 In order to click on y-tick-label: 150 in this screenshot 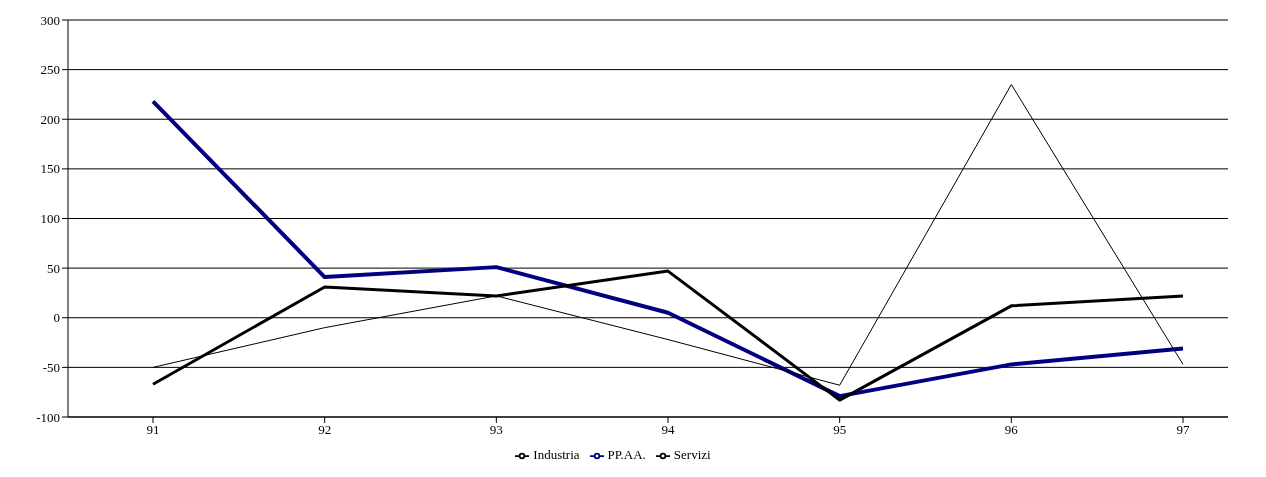, I will do `click(50, 169)`.